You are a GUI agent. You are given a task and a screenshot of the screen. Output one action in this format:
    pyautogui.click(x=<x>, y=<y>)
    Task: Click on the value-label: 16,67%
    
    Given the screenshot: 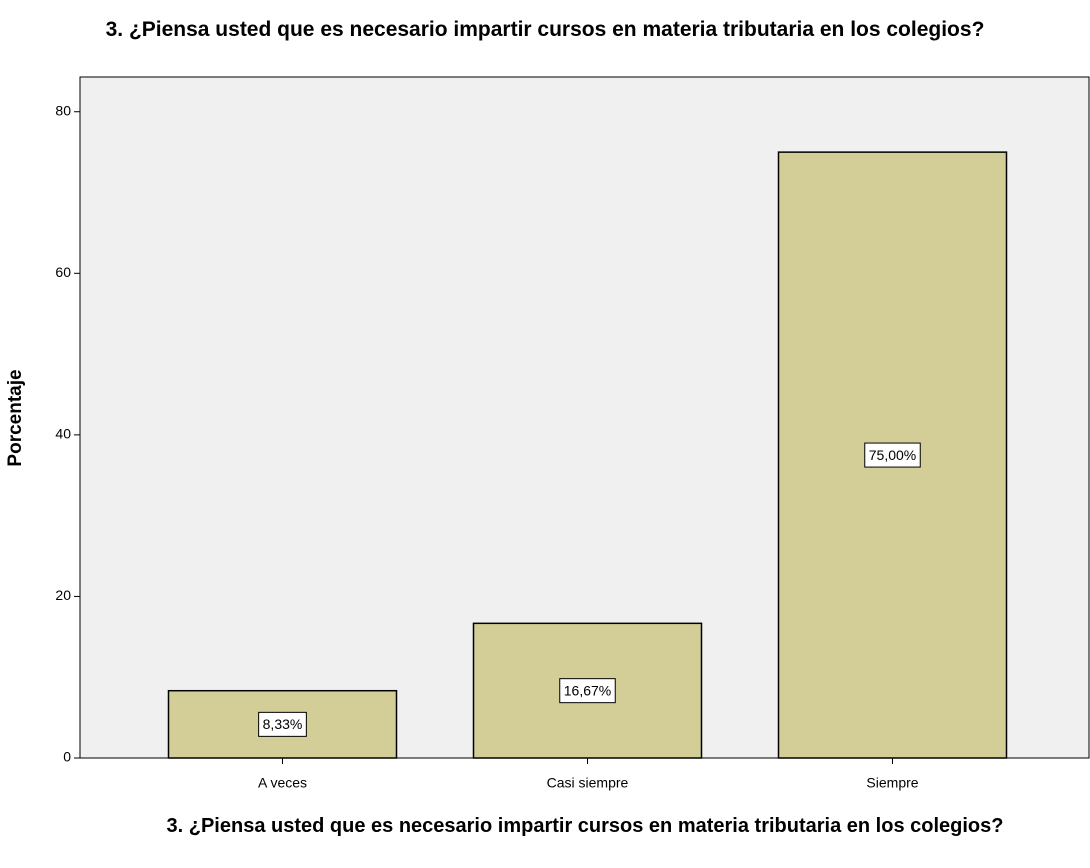 What is the action you would take?
    pyautogui.click(x=587, y=690)
    